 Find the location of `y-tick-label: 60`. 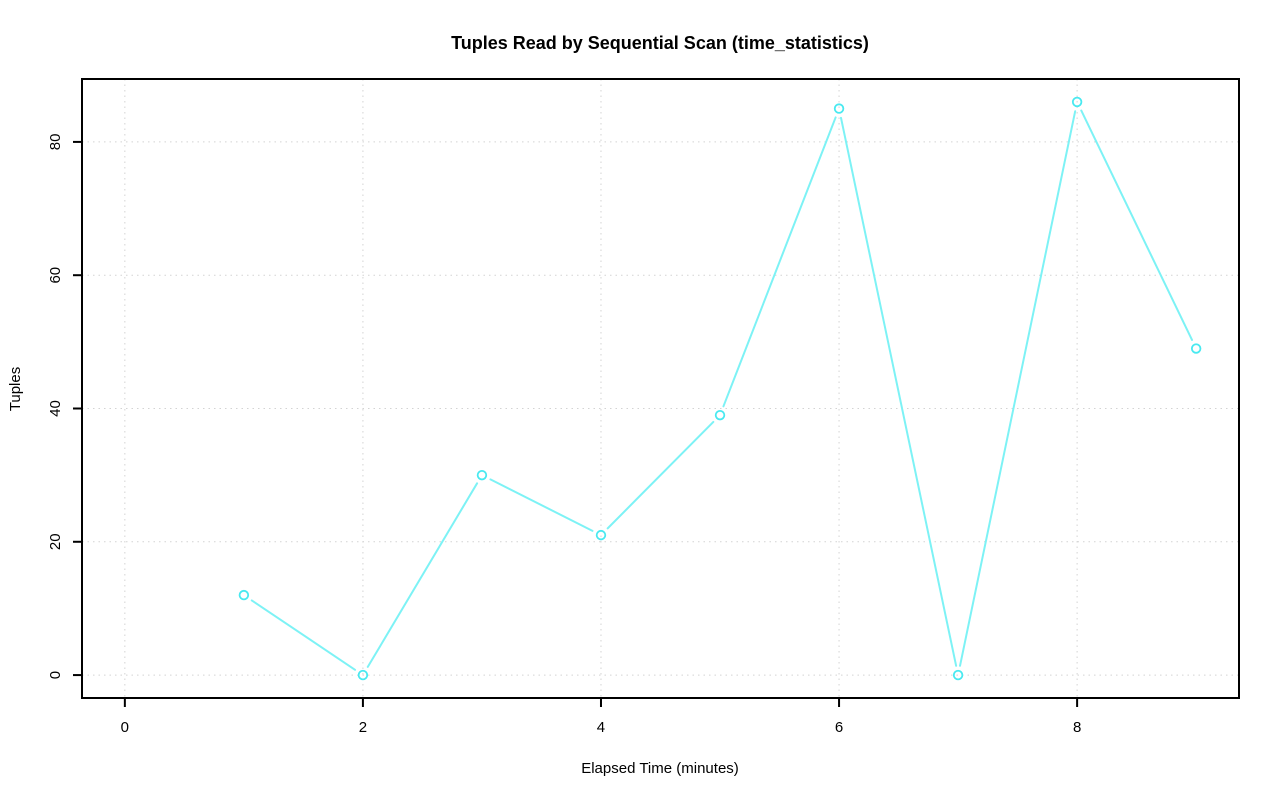

y-tick-label: 60 is located at coordinates (55, 275).